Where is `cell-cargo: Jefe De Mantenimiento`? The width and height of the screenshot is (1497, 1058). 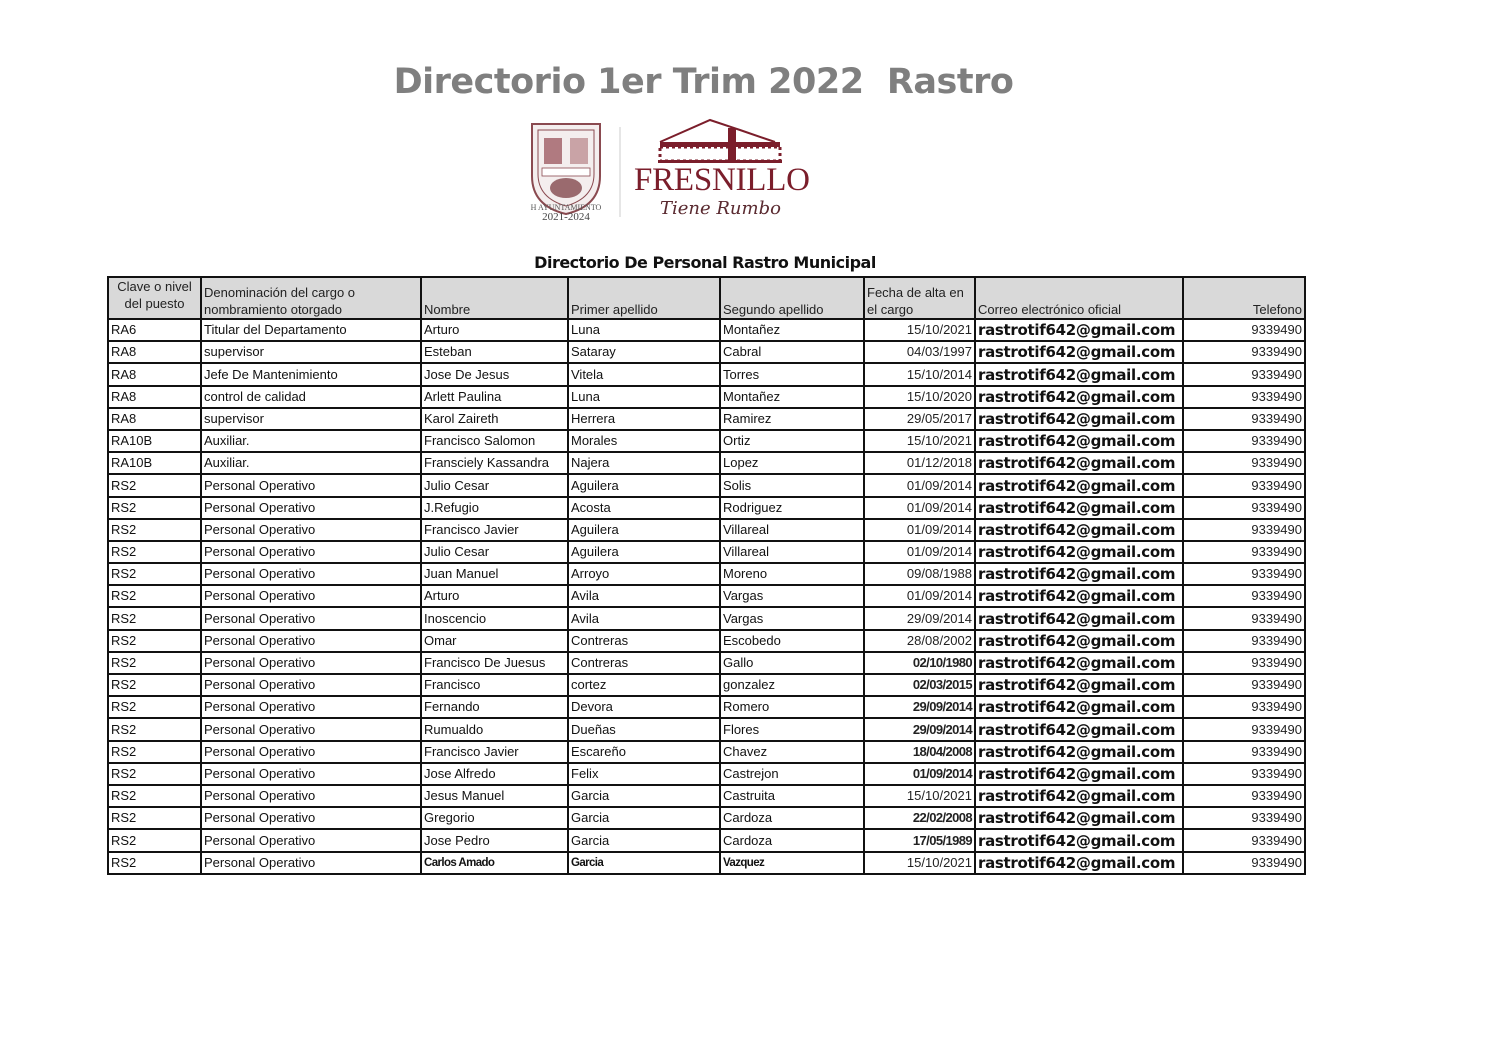
cell-cargo: Jefe De Mantenimiento is located at coordinates (311, 374).